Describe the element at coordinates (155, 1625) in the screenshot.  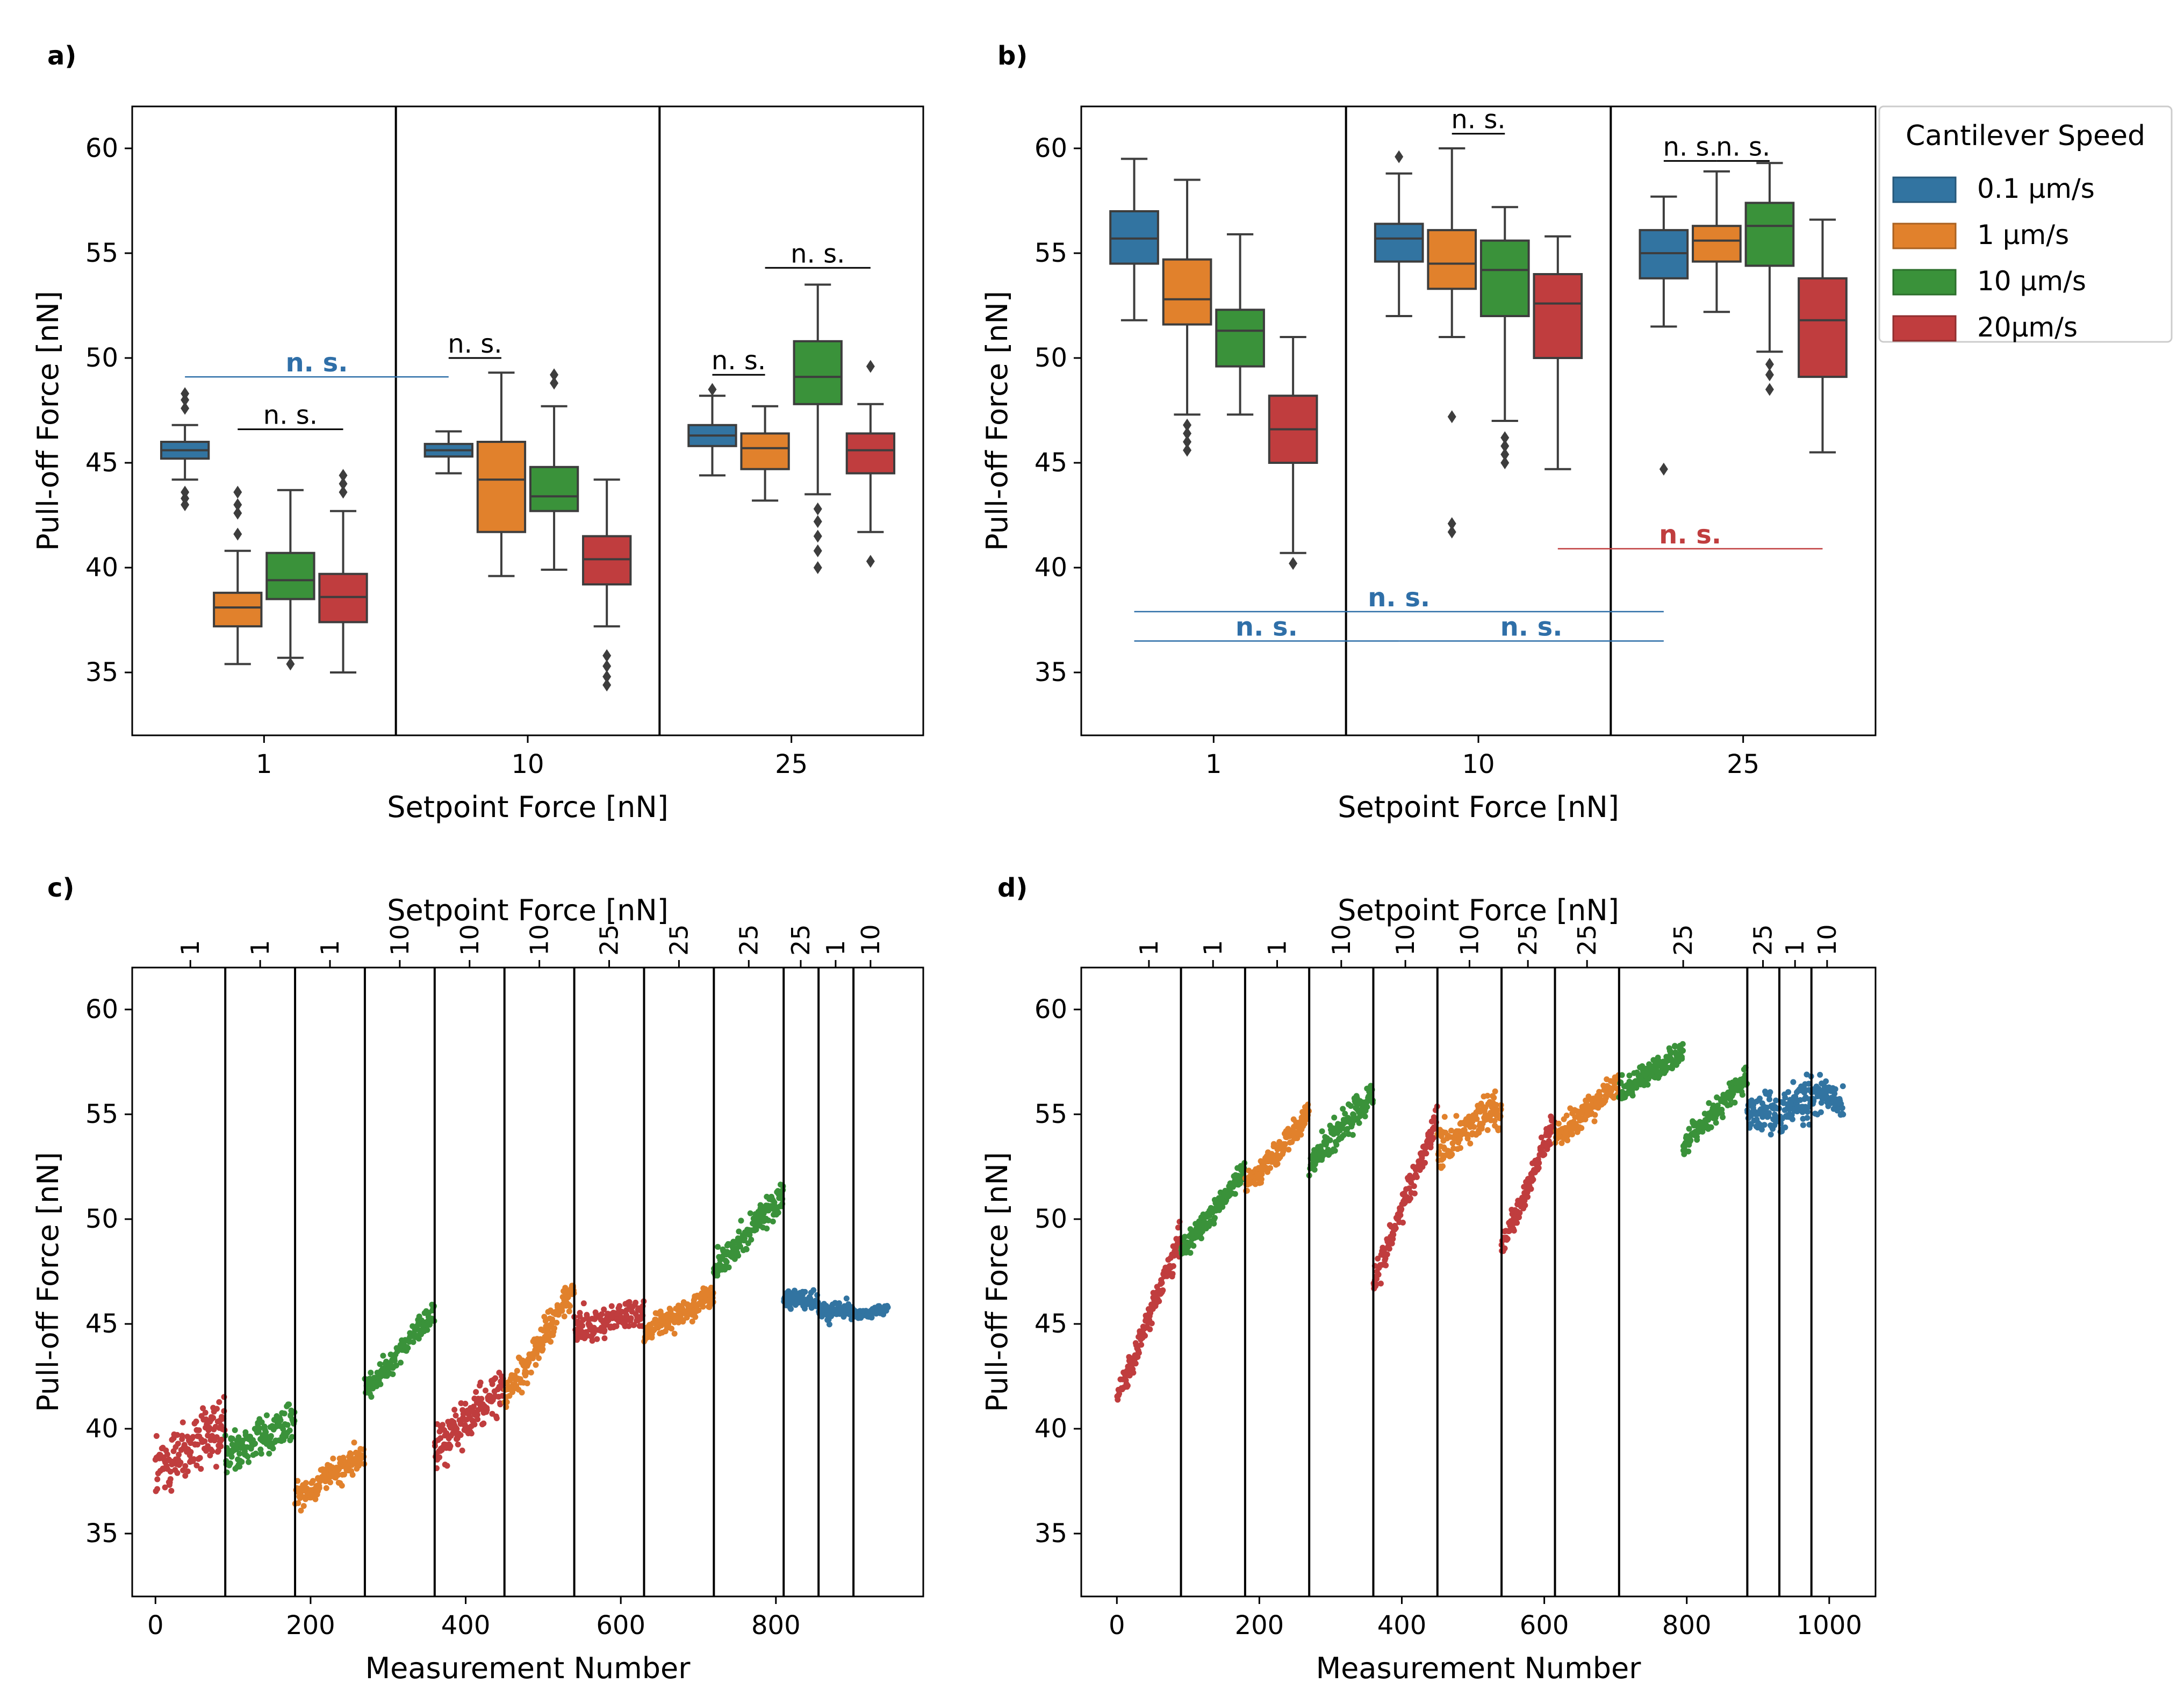
I see `x-tick-label: 0` at that location.